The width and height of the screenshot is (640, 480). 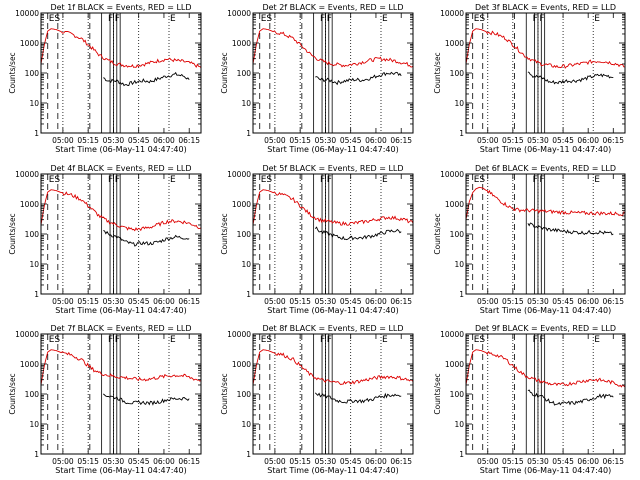 What do you see at coordinates (12, 393) in the screenshot?
I see `y-axis-label: Counts/sec` at bounding box center [12, 393].